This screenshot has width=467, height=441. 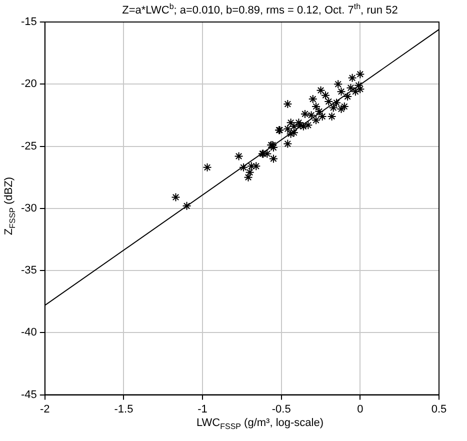 What do you see at coordinates (28, 146) in the screenshot?
I see `y-tick-label: -25` at bounding box center [28, 146].